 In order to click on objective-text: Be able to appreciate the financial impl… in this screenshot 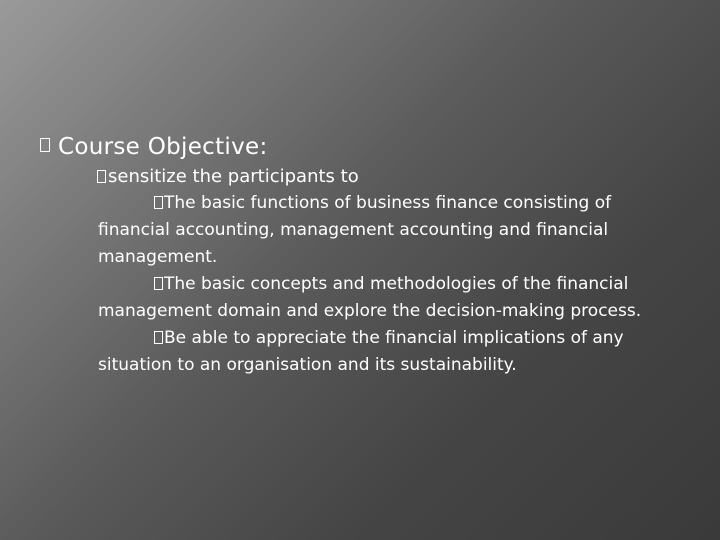, I will do `click(361, 351)`.